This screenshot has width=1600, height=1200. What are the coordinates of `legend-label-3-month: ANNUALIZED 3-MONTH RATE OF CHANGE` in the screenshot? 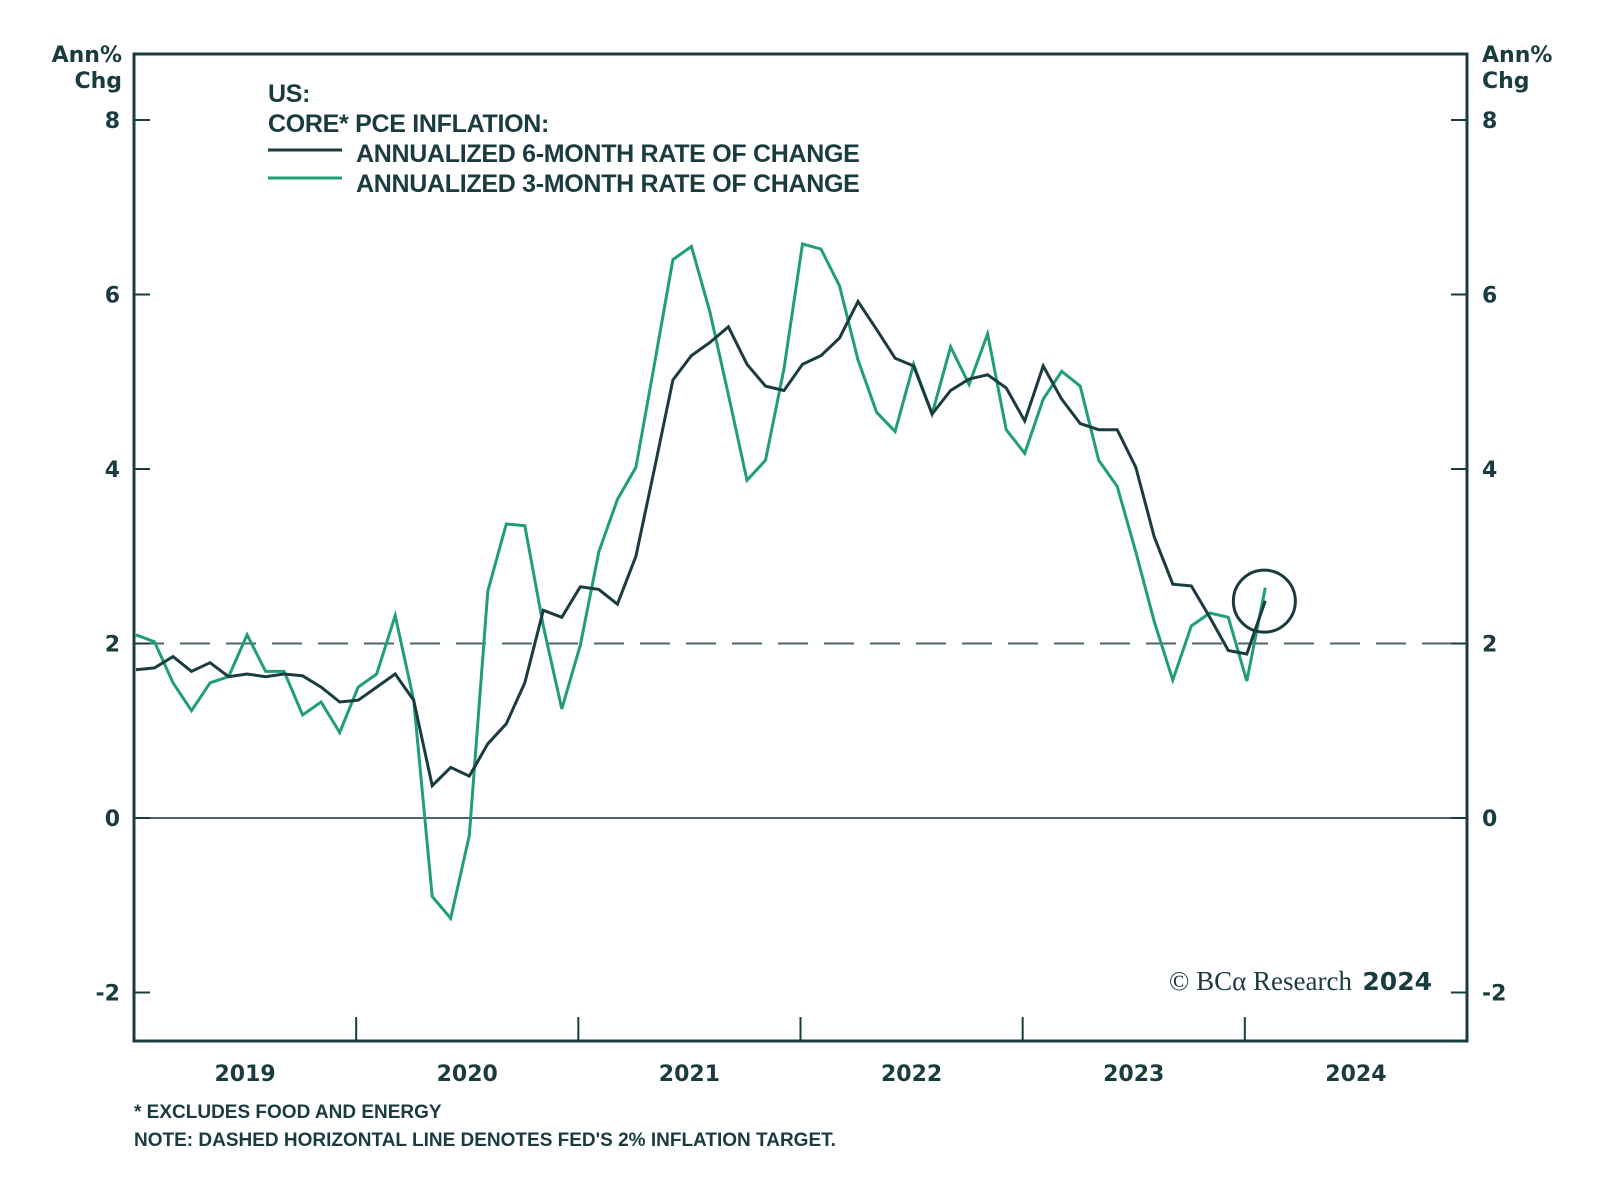 It's located at (608, 184).